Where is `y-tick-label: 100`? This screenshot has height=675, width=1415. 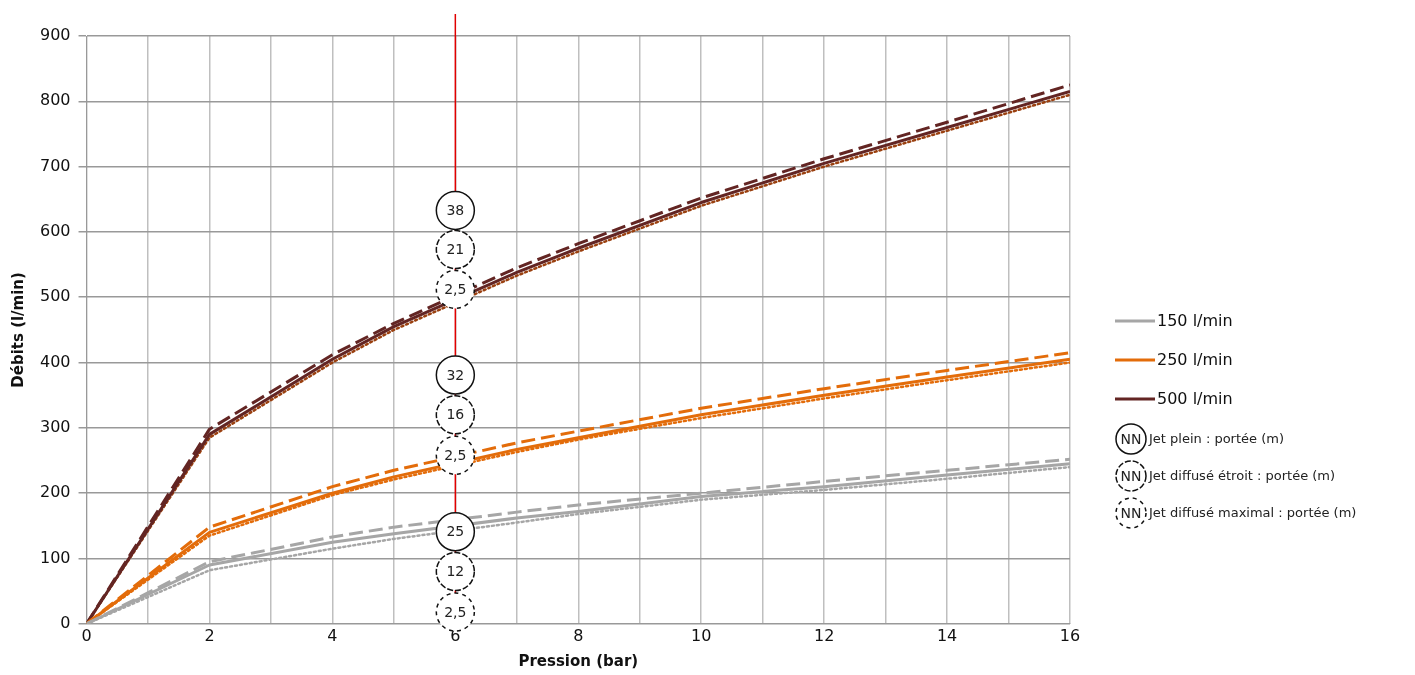 y-tick-label: 100 is located at coordinates (55, 557).